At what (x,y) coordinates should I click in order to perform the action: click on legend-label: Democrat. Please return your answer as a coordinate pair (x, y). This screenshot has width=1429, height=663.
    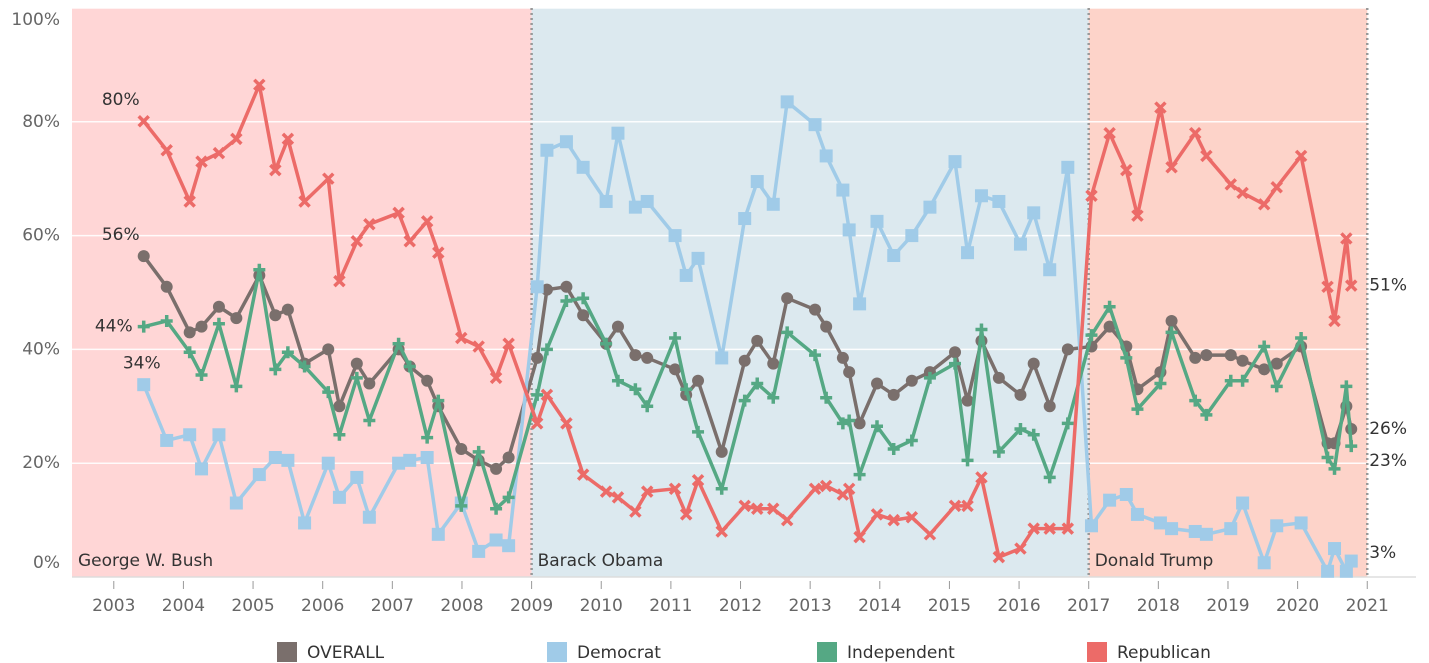
    Looking at the image, I should click on (619, 653).